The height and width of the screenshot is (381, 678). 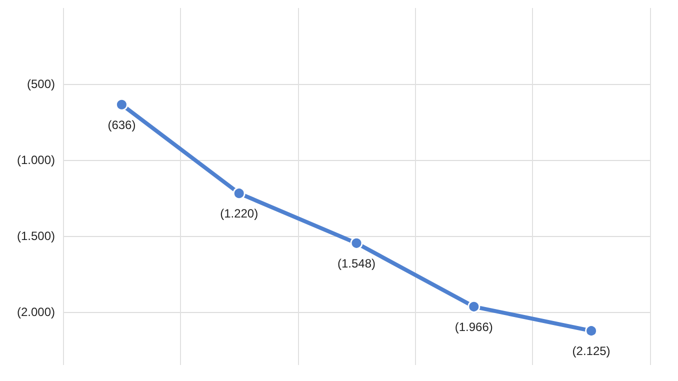 What do you see at coordinates (35, 159) in the screenshot?
I see `y-tick-label: (1.000)` at bounding box center [35, 159].